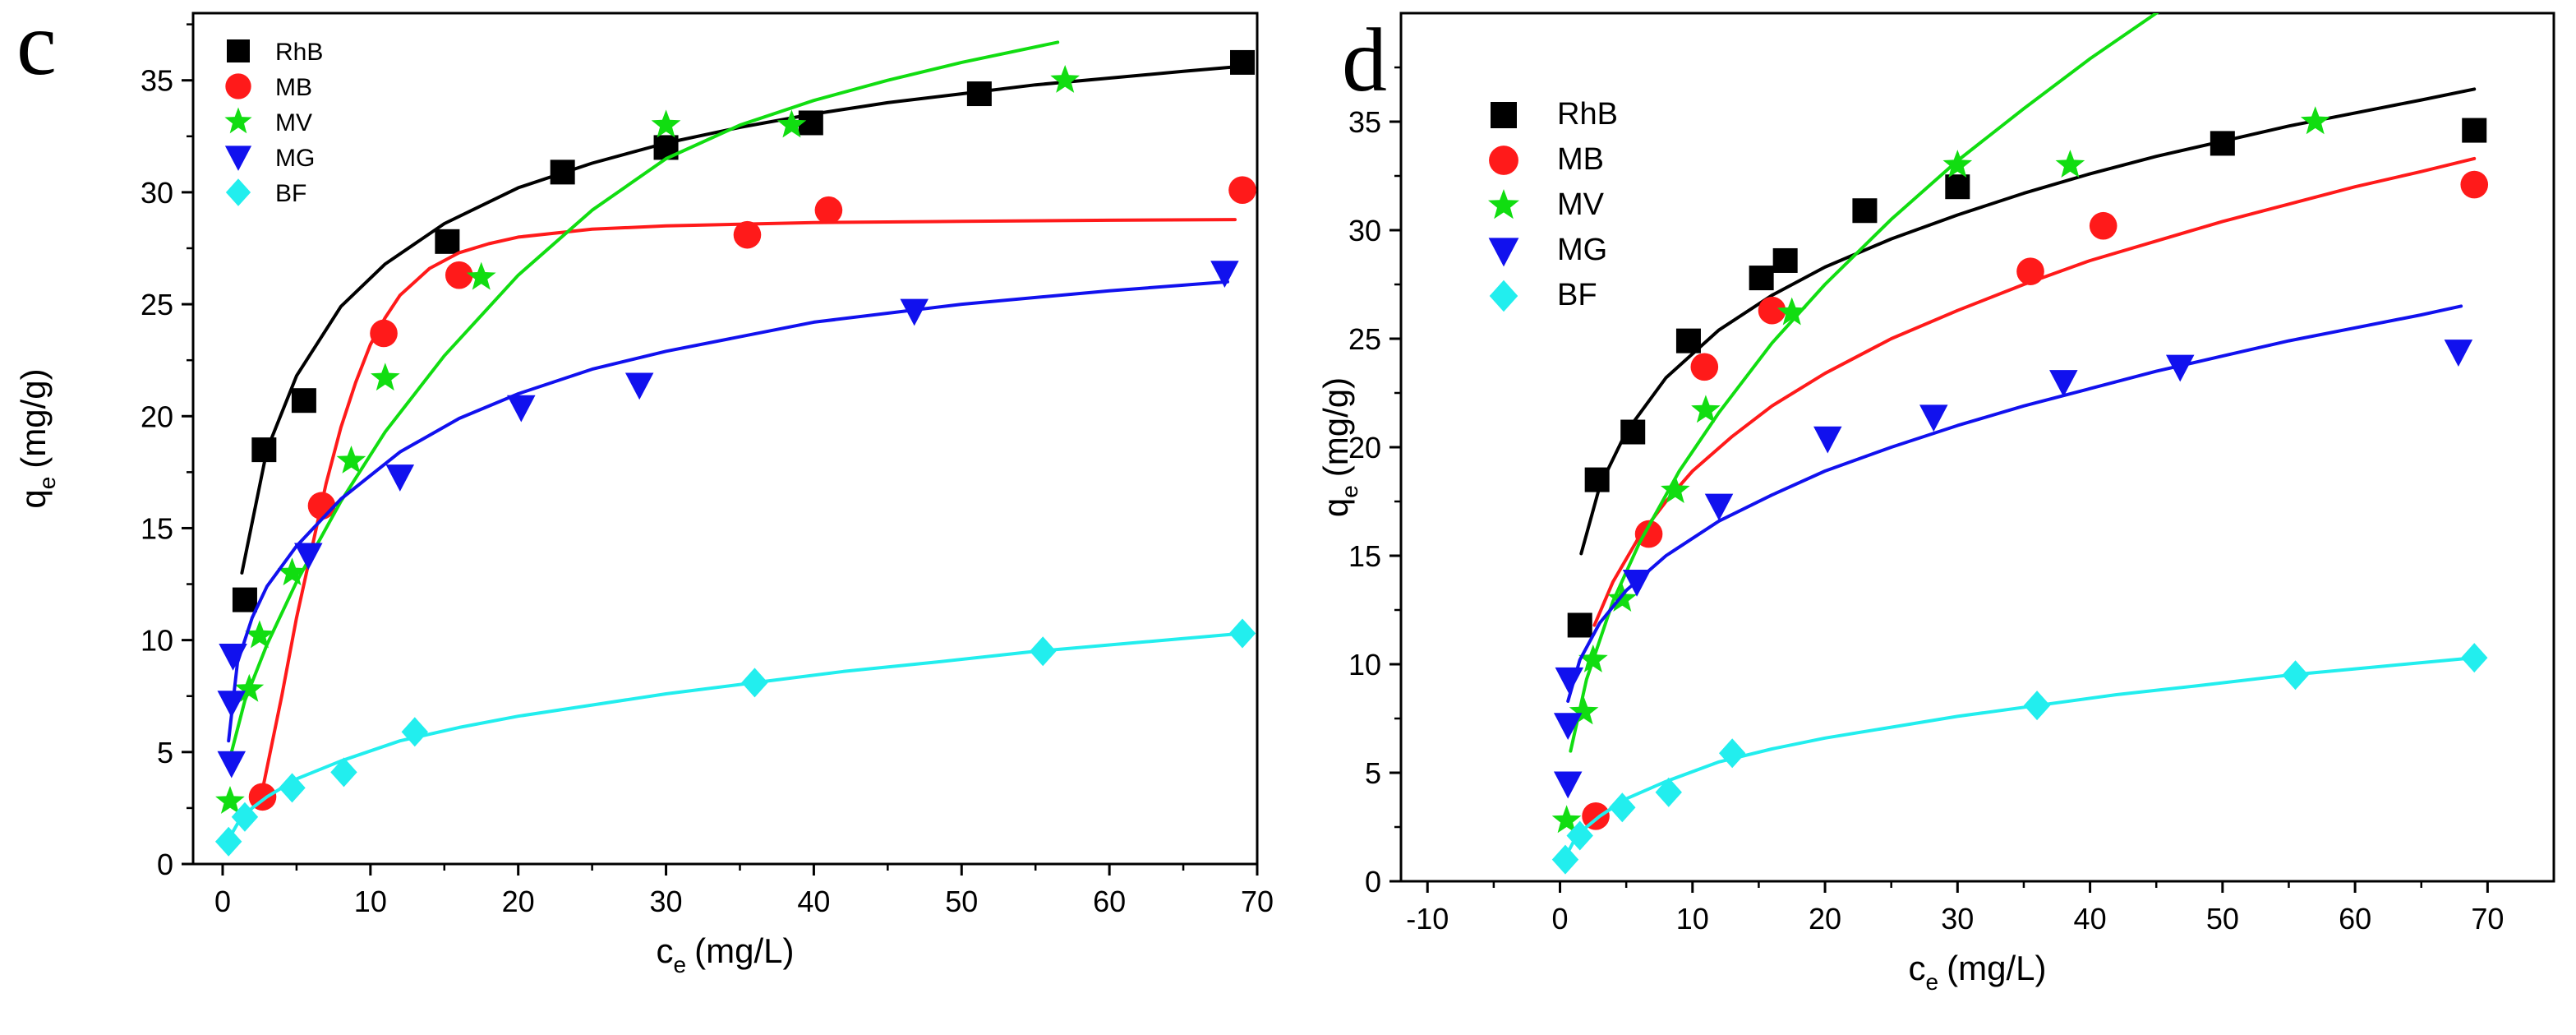 This screenshot has width=2576, height=1035. Describe the element at coordinates (1577, 295) in the screenshot. I see `legend-label-bf: BF` at that location.